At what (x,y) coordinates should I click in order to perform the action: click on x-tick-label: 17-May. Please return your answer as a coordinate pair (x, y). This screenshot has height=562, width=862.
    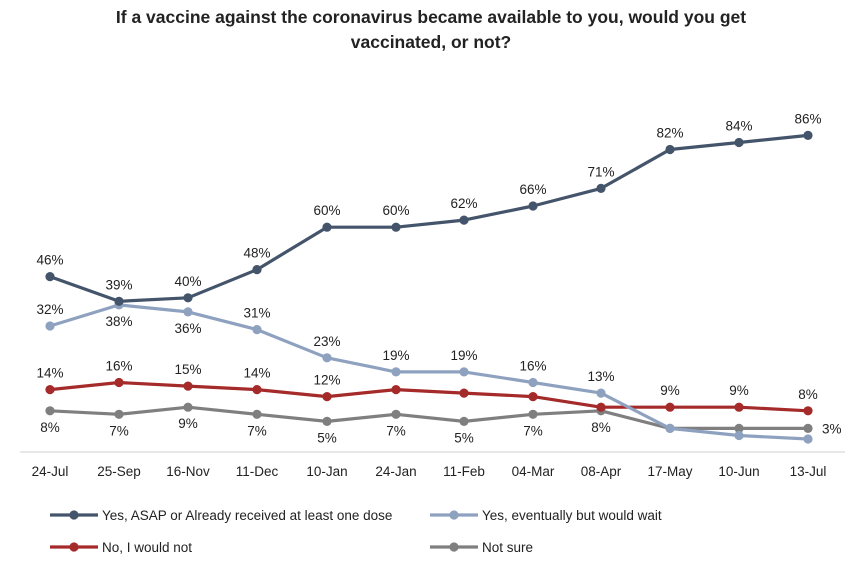
    Looking at the image, I should click on (669, 471).